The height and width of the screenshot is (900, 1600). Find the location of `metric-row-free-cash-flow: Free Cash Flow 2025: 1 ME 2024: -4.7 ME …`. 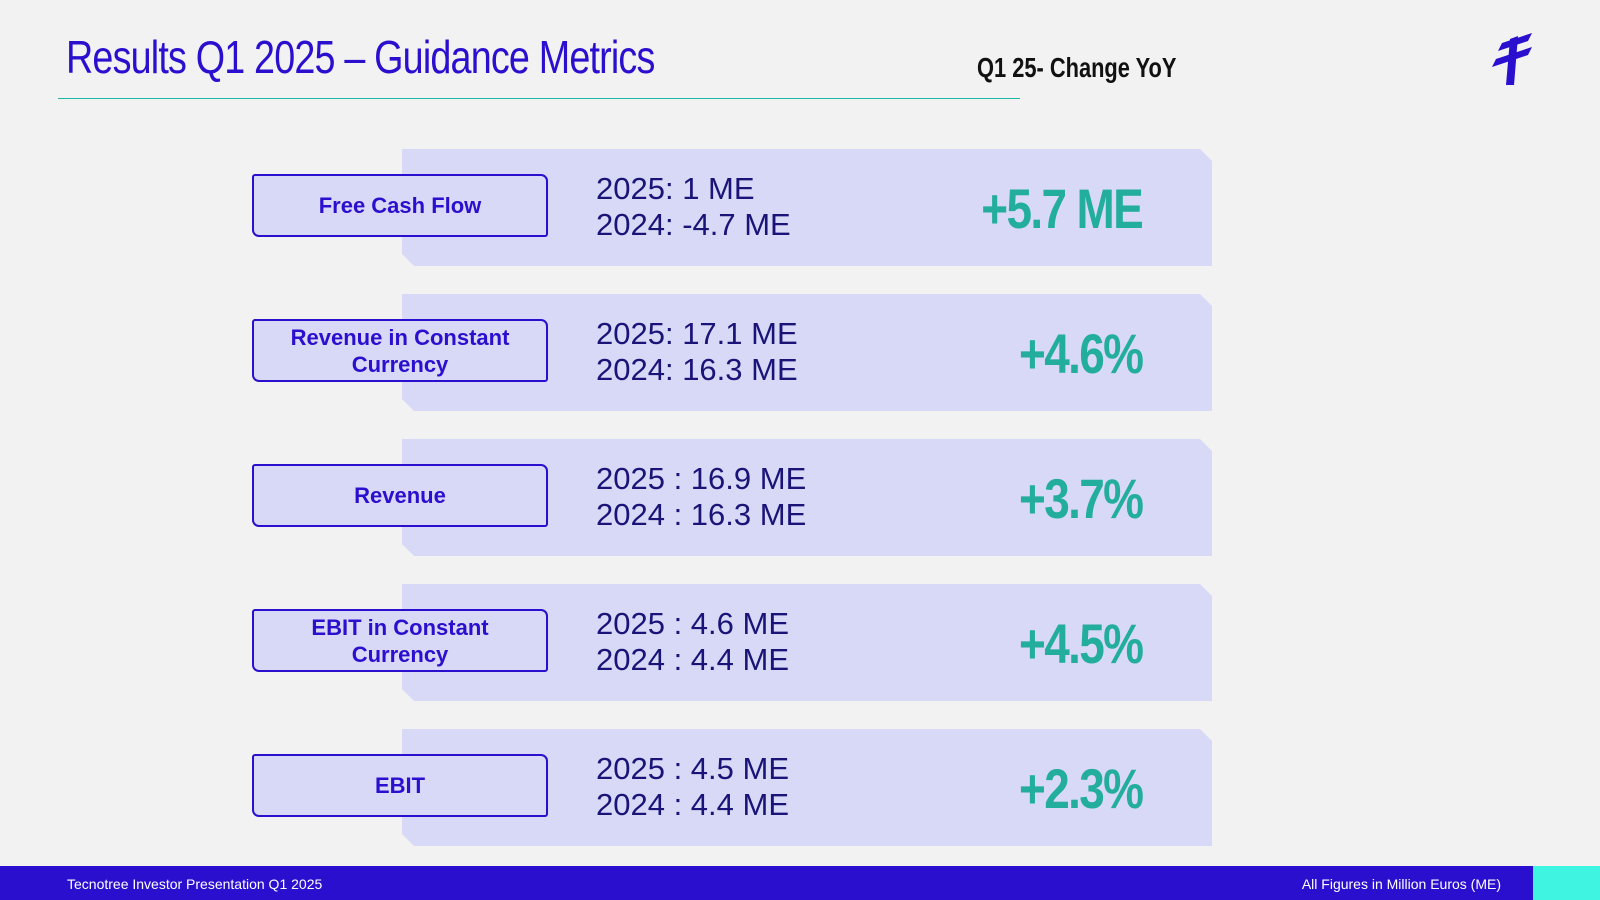

metric-row-free-cash-flow: Free Cash Flow 2025: 1 ME 2024: -4.7 ME … is located at coordinates (731, 208).